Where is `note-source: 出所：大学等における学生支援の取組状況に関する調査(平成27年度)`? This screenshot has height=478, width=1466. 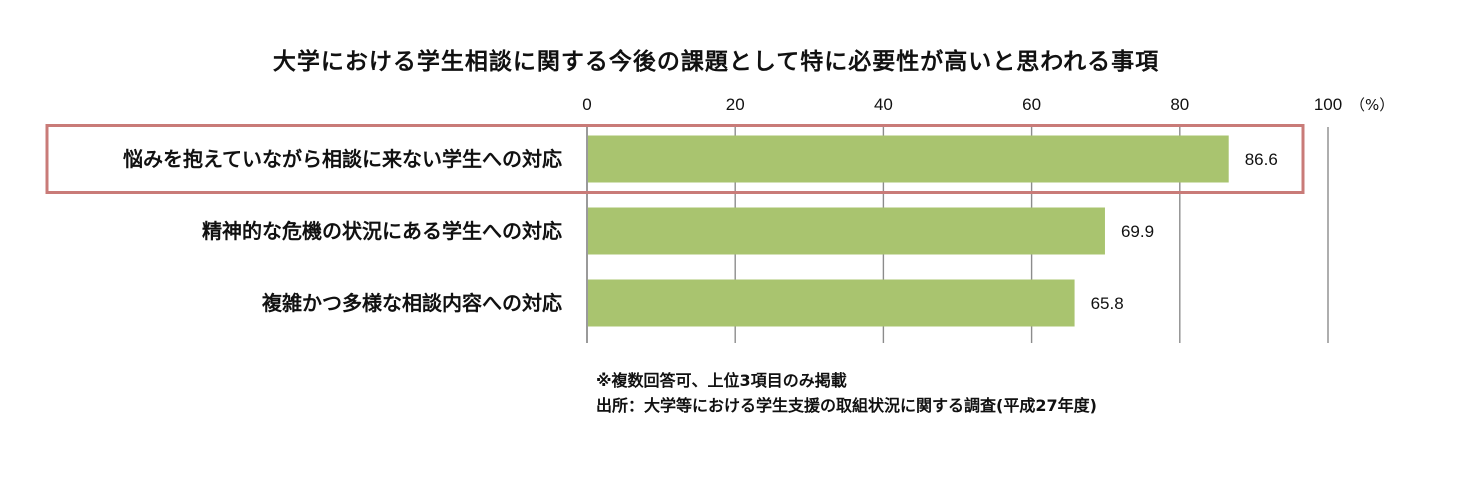
note-source: 出所：大学等における学生支援の取組状況に関する調査(平成27年度) is located at coordinates (846, 405).